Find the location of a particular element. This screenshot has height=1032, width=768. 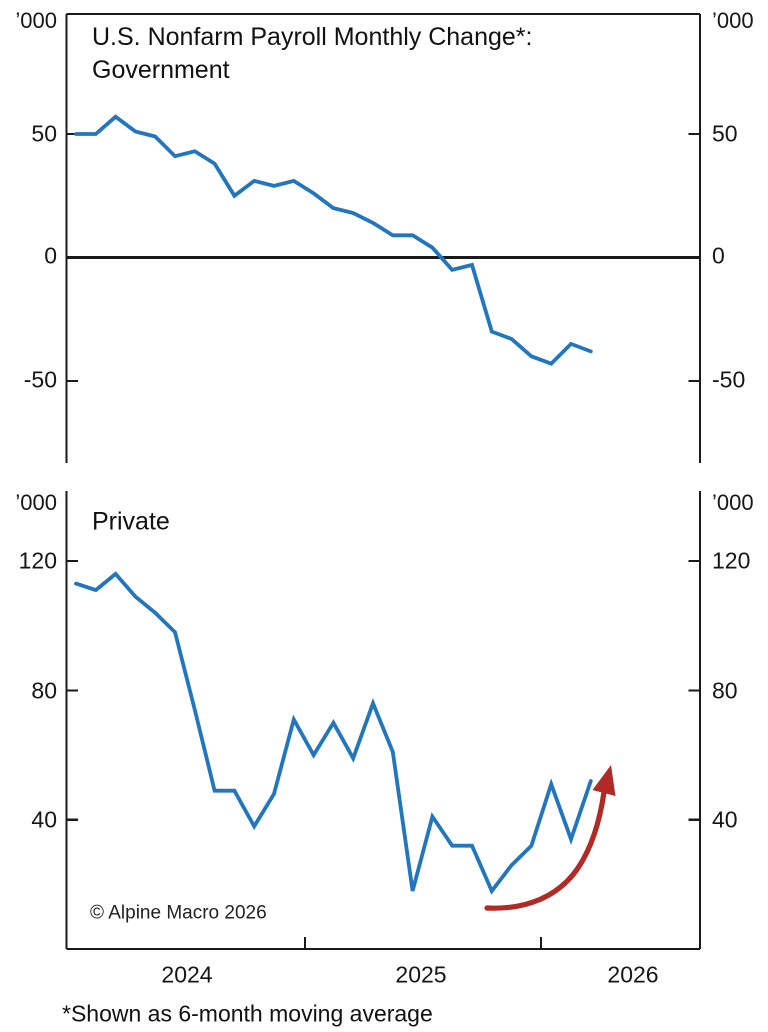

x-label-2025: 2025 is located at coordinates (421, 974).